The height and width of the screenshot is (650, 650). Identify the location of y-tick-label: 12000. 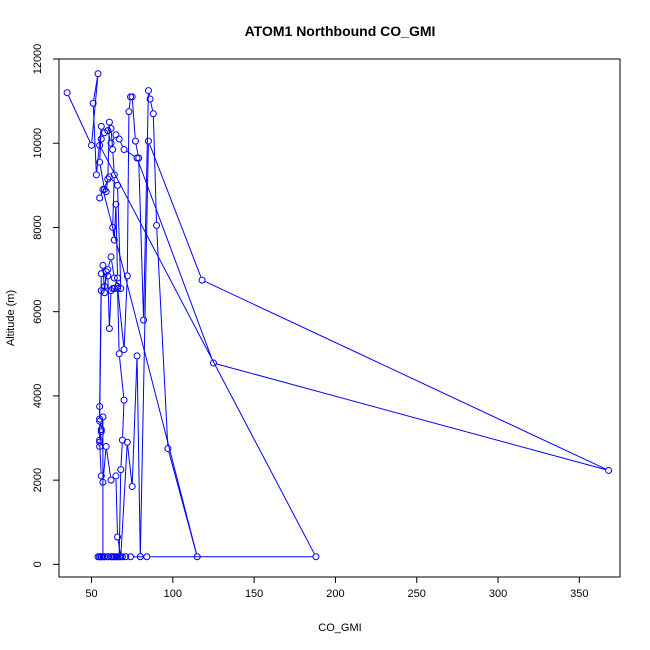
(38, 59).